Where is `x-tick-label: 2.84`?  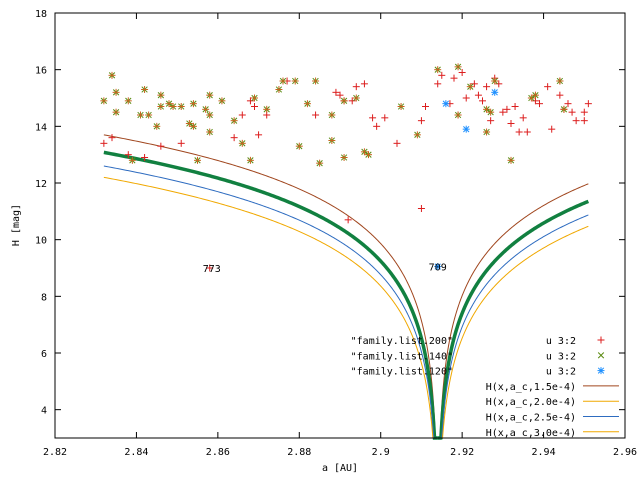 x-tick-label: 2.84 is located at coordinates (136, 452).